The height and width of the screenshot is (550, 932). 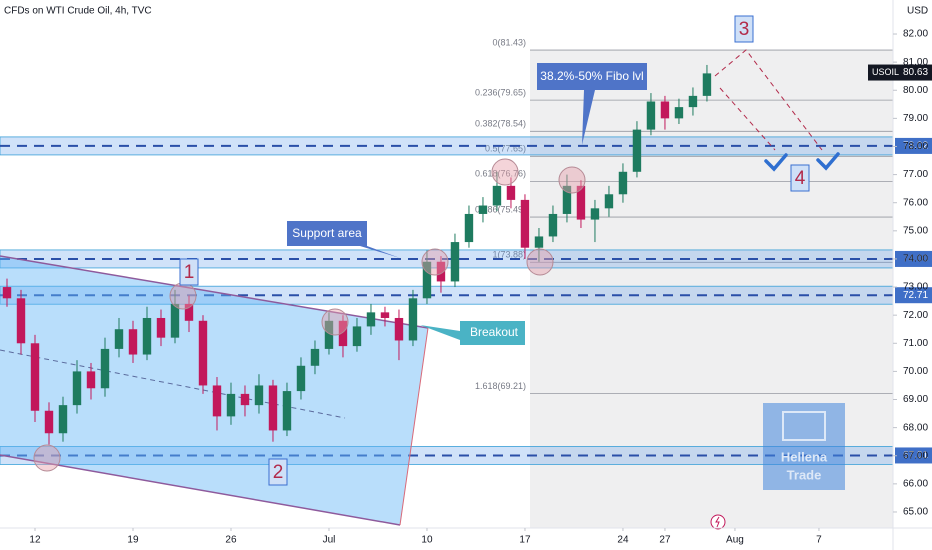 What do you see at coordinates (915, 146) in the screenshot?
I see `y-tick-label: 78.00` at bounding box center [915, 146].